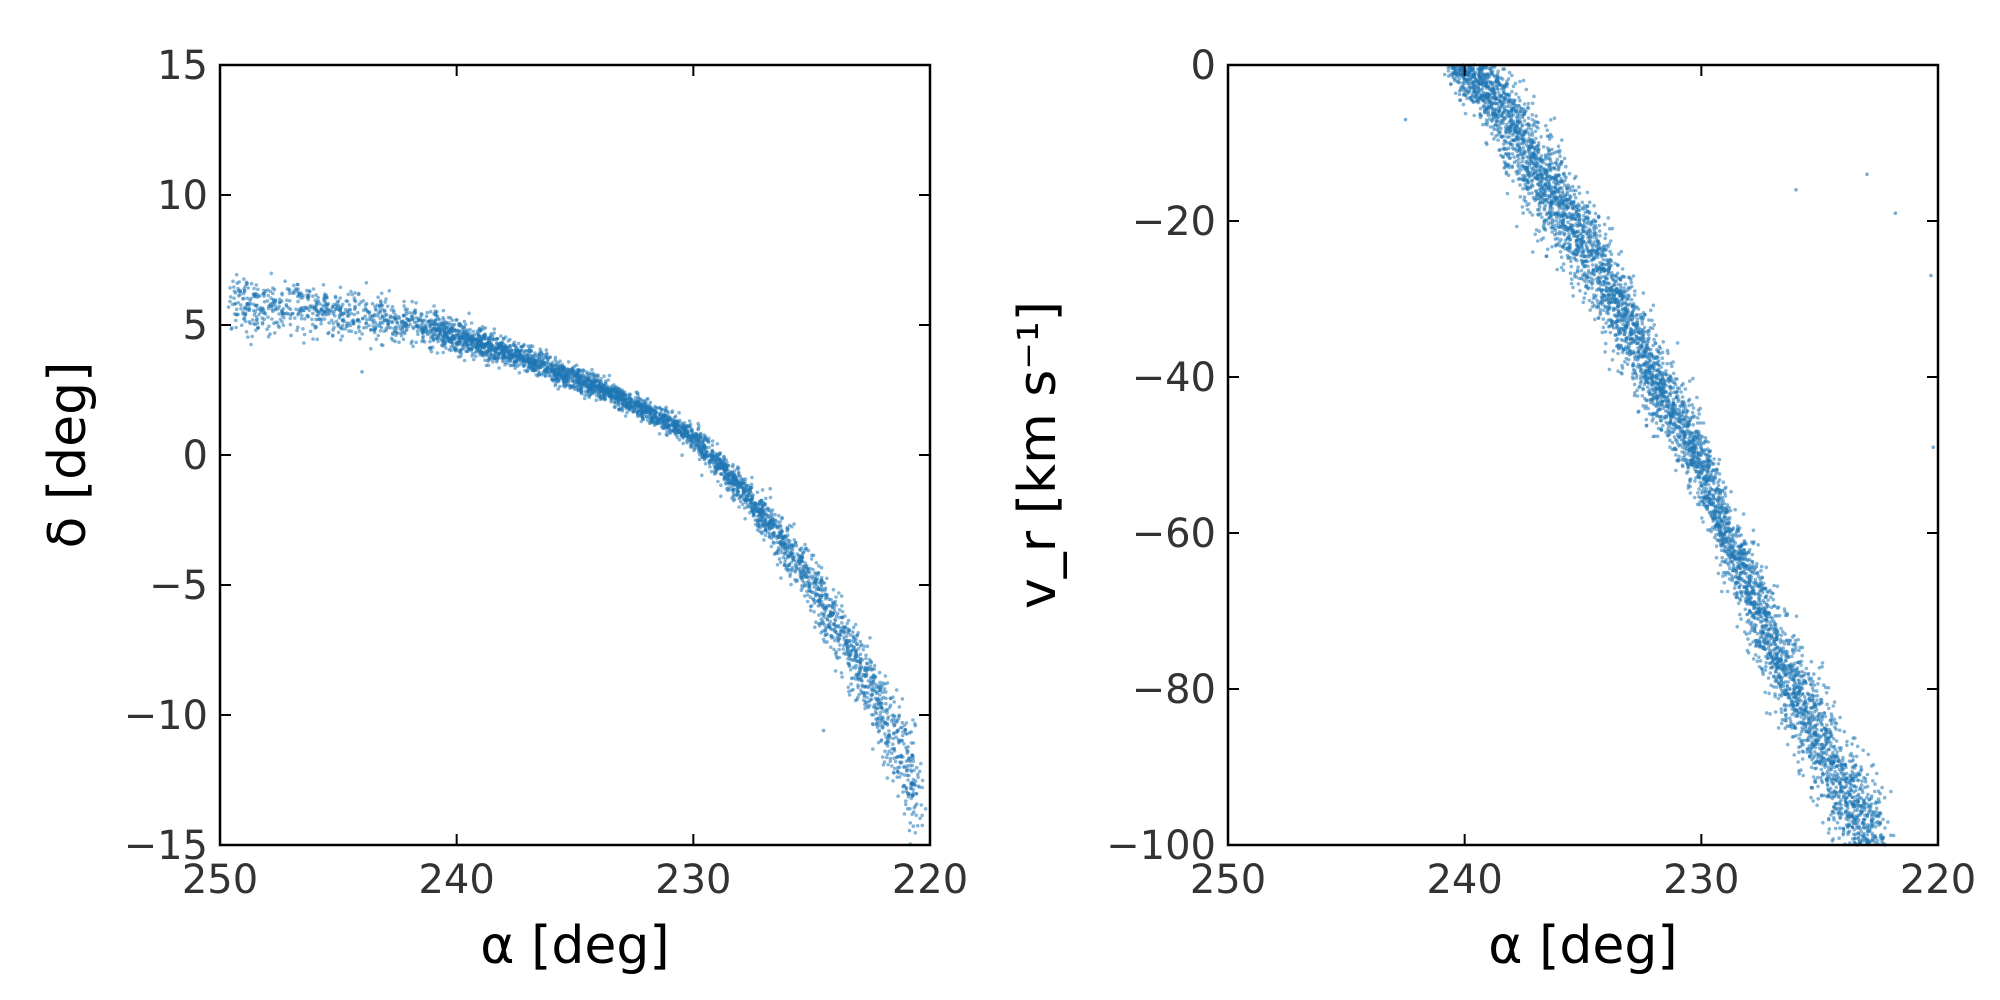 This screenshot has width=2000, height=1000. I want to click on y-tick-label: 10, so click(182, 196).